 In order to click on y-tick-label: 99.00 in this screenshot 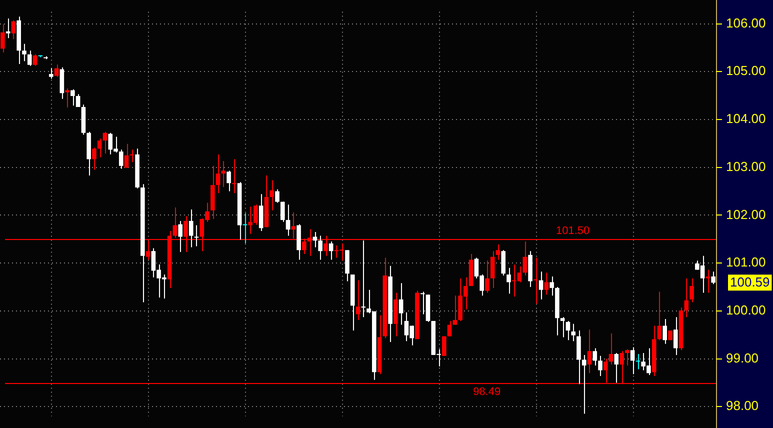, I will do `click(742, 358)`.